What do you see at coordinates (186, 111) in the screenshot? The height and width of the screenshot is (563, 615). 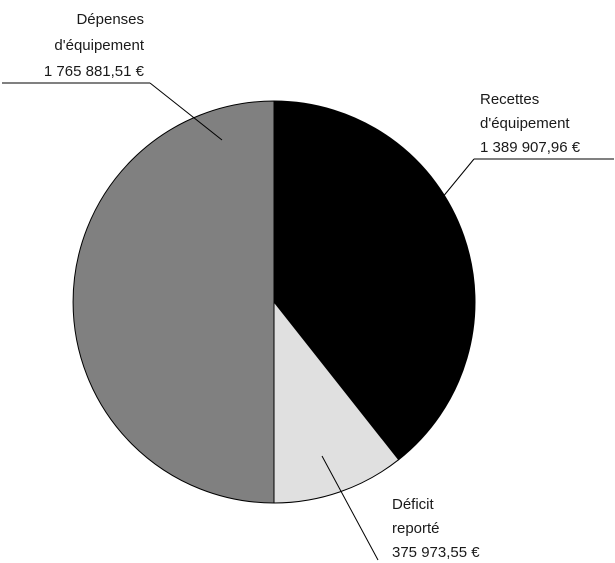 I see `depenses-leader-line` at bounding box center [186, 111].